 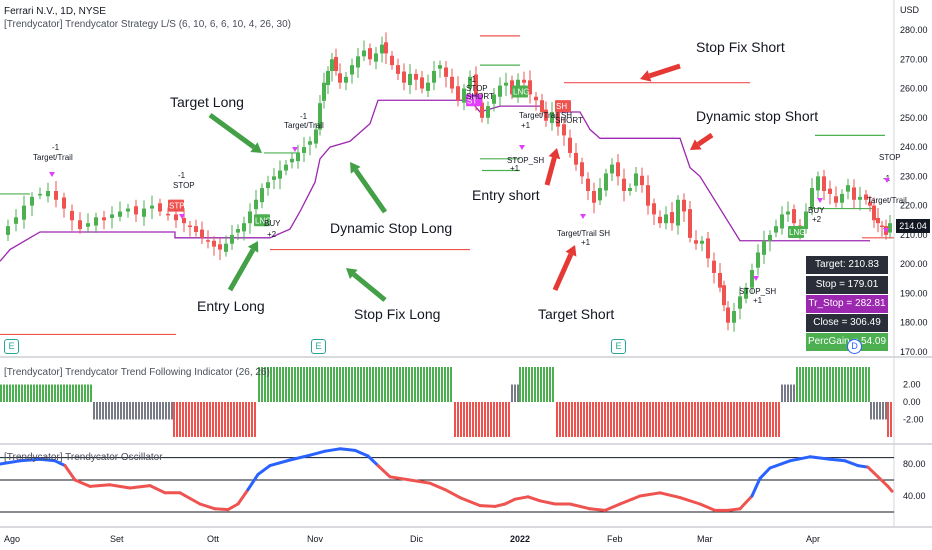 I want to click on entry-long-marker-label: LNG, so click(x=263, y=220).